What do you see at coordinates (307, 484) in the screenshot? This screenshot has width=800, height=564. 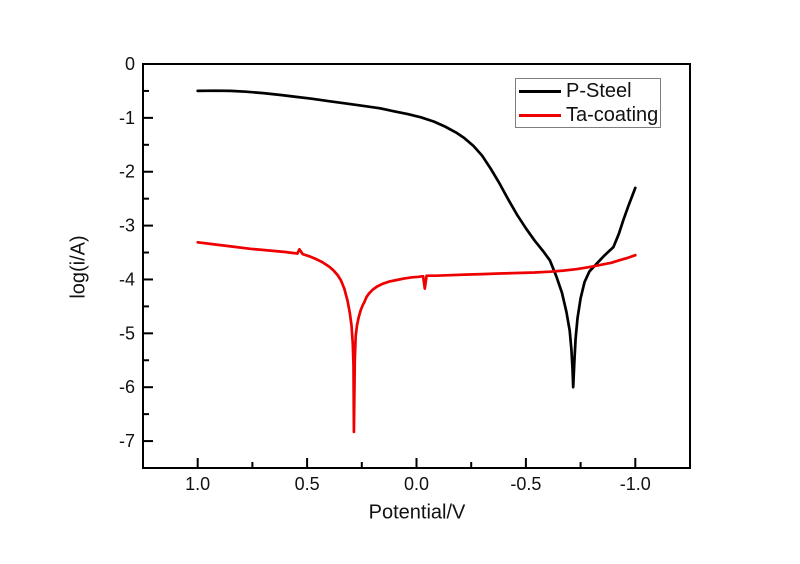 I see `x-tick-label: 0.5` at bounding box center [307, 484].